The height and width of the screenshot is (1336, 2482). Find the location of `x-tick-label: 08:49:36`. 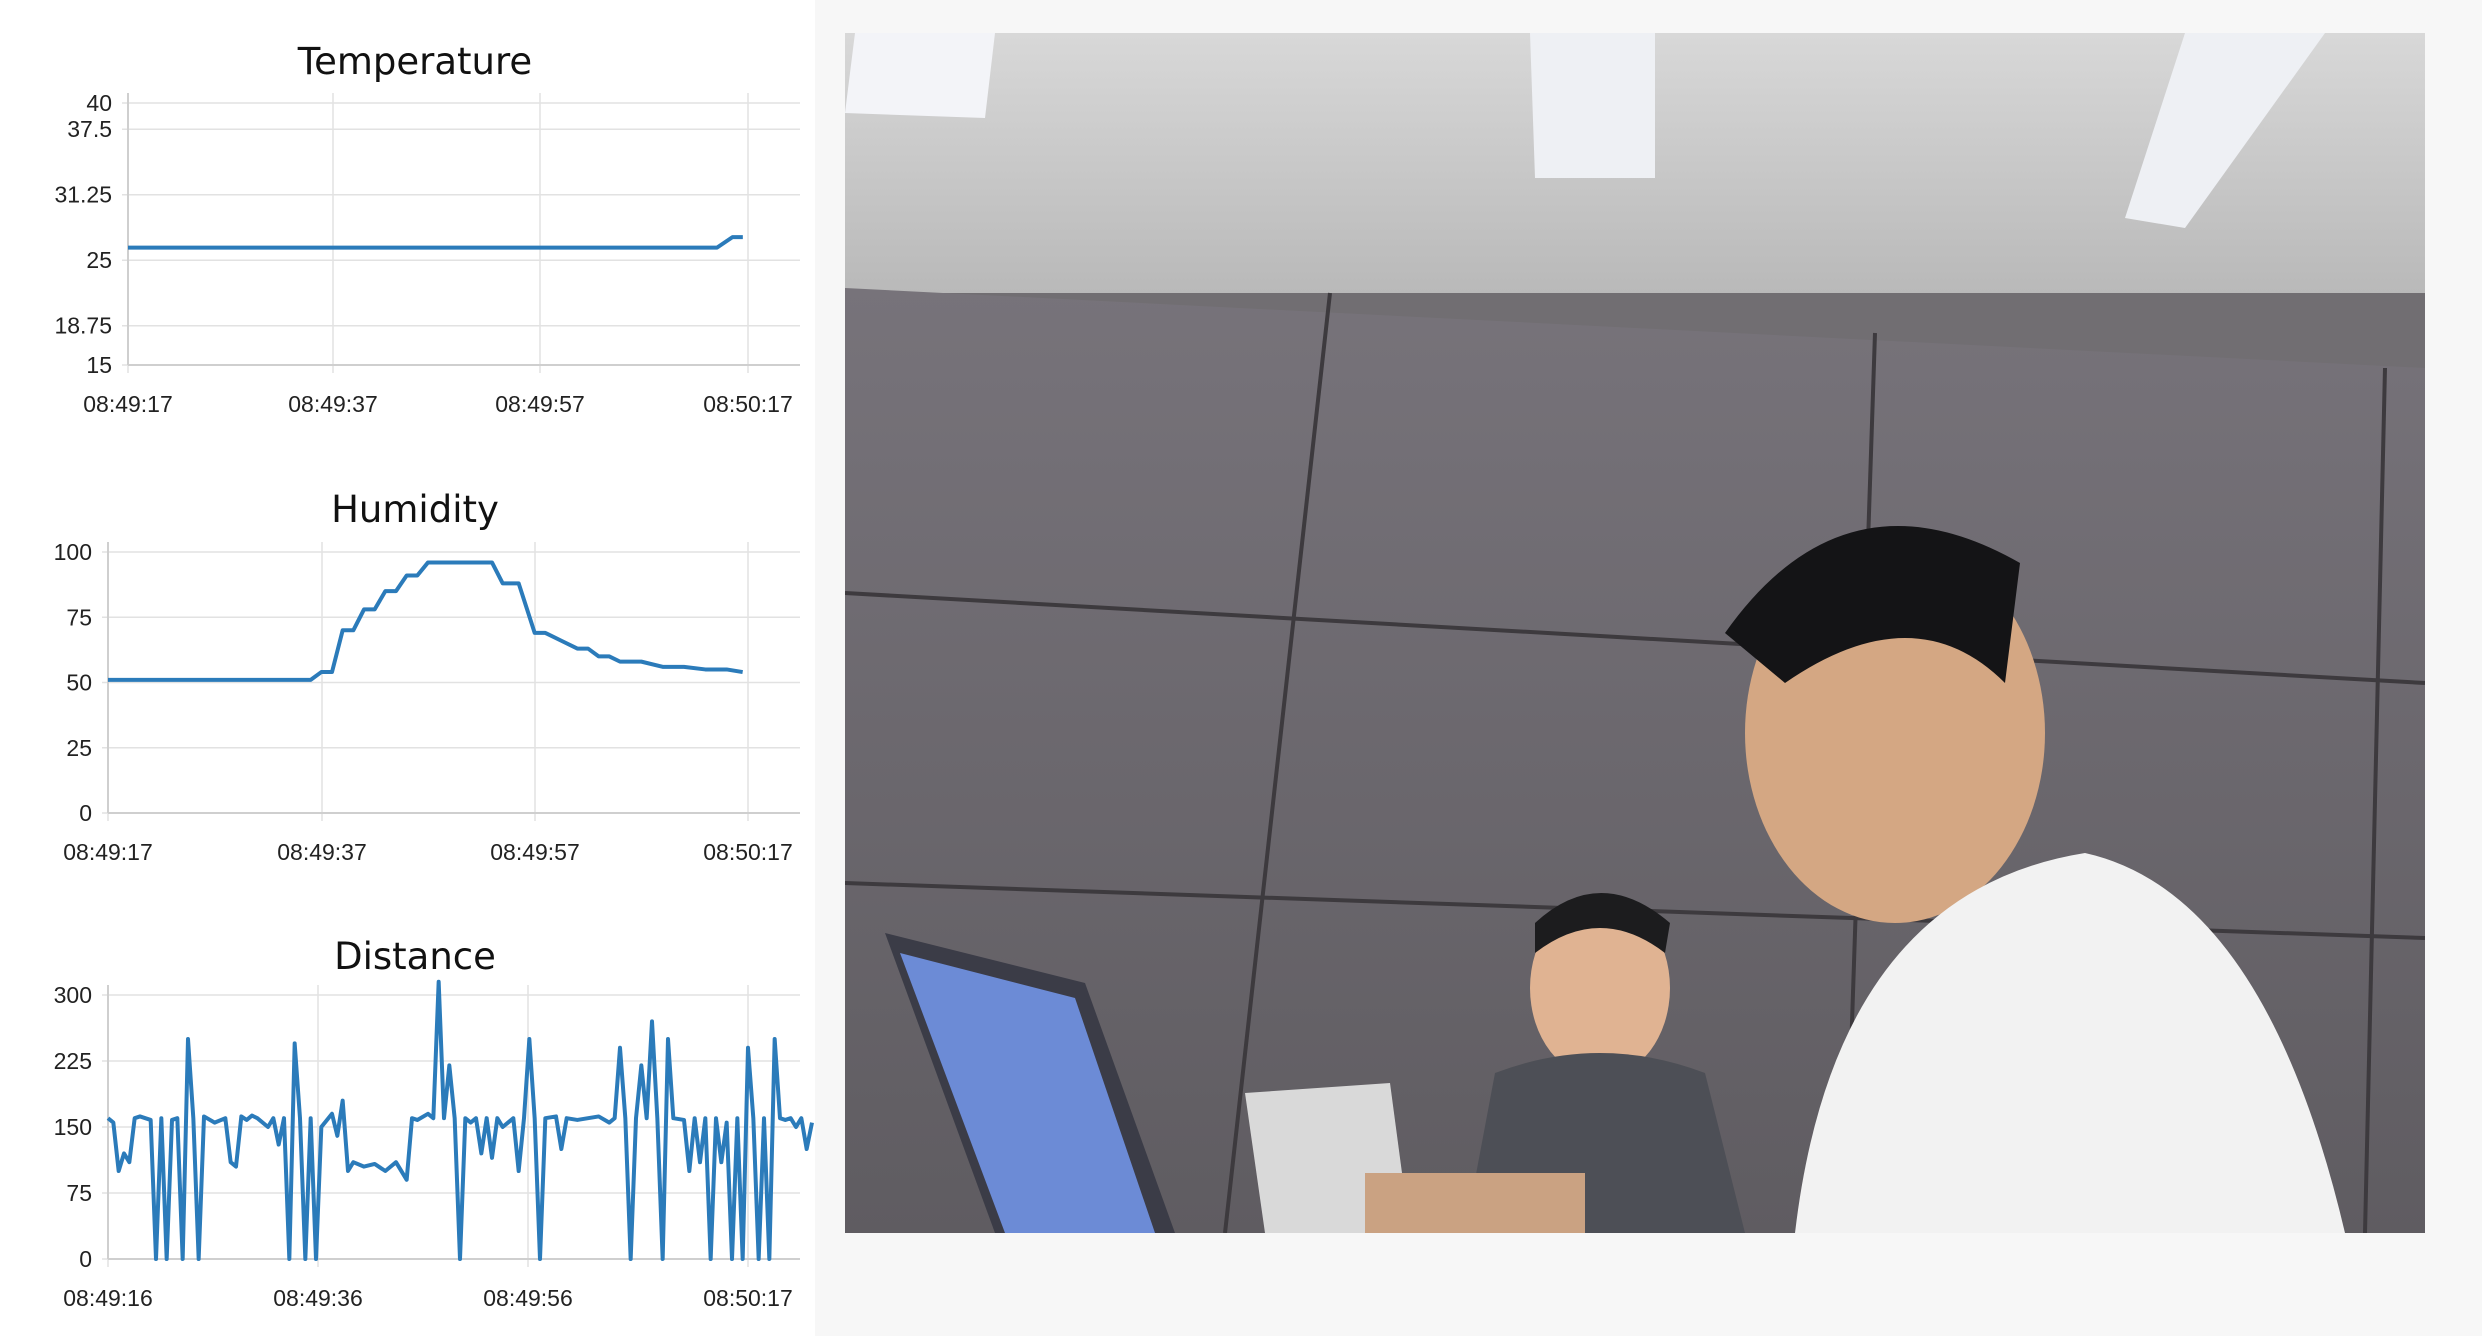

x-tick-label: 08:49:36 is located at coordinates (318, 1298).